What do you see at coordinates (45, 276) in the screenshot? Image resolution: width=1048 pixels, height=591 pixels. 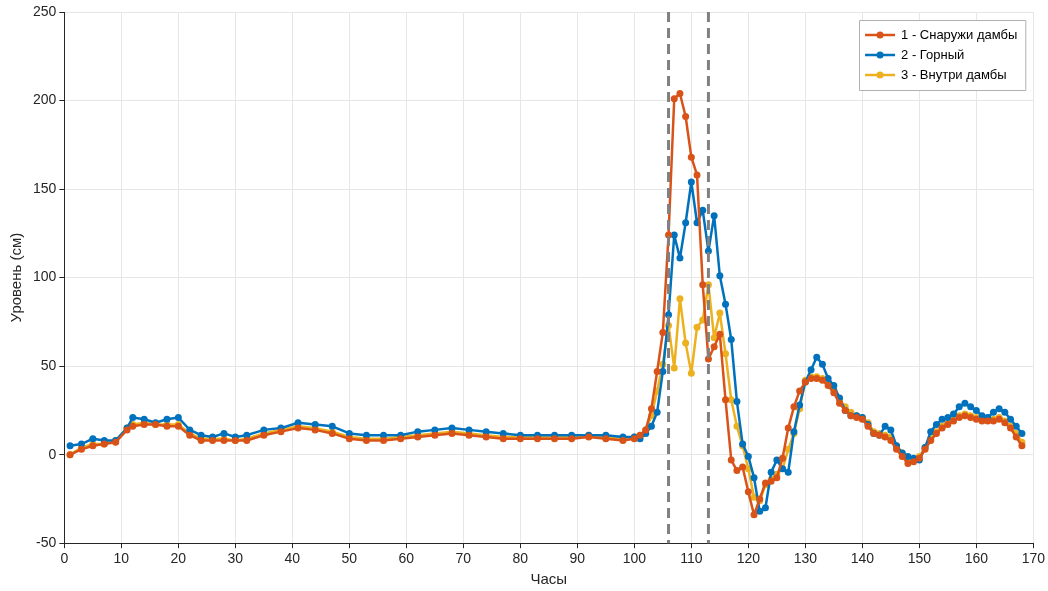 I see `y-tick-label: 100` at bounding box center [45, 276].